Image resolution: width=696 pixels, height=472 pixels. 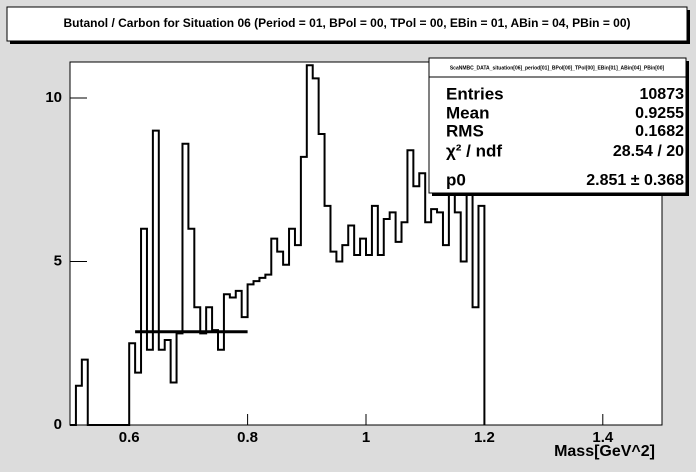 What do you see at coordinates (456, 179) in the screenshot?
I see `stats-label: p0` at bounding box center [456, 179].